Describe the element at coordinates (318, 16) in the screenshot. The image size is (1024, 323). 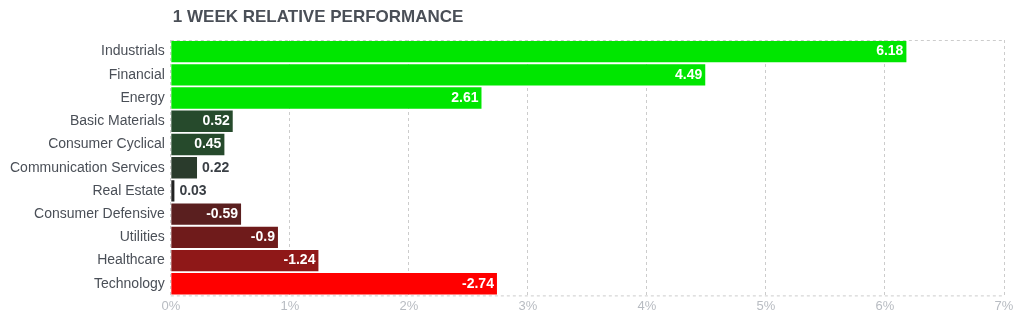
I see `chart-title: 1 WEEK RELATIVE PERFORMANCE` at that location.